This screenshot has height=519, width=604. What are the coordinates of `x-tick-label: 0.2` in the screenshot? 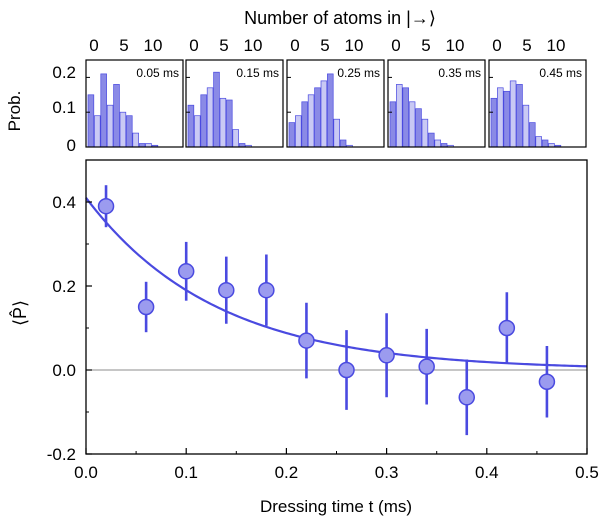 It's located at (287, 472).